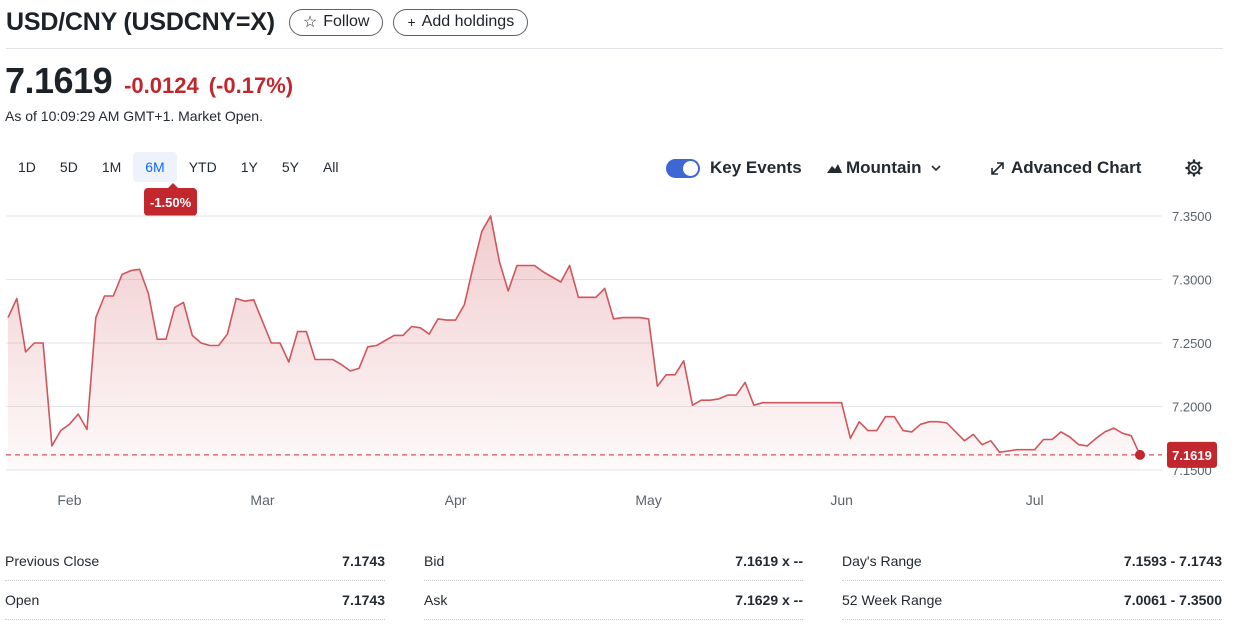 Image resolution: width=1239 pixels, height=624 pixels. What do you see at coordinates (1194, 168) in the screenshot?
I see `chart-settings-button` at bounding box center [1194, 168].